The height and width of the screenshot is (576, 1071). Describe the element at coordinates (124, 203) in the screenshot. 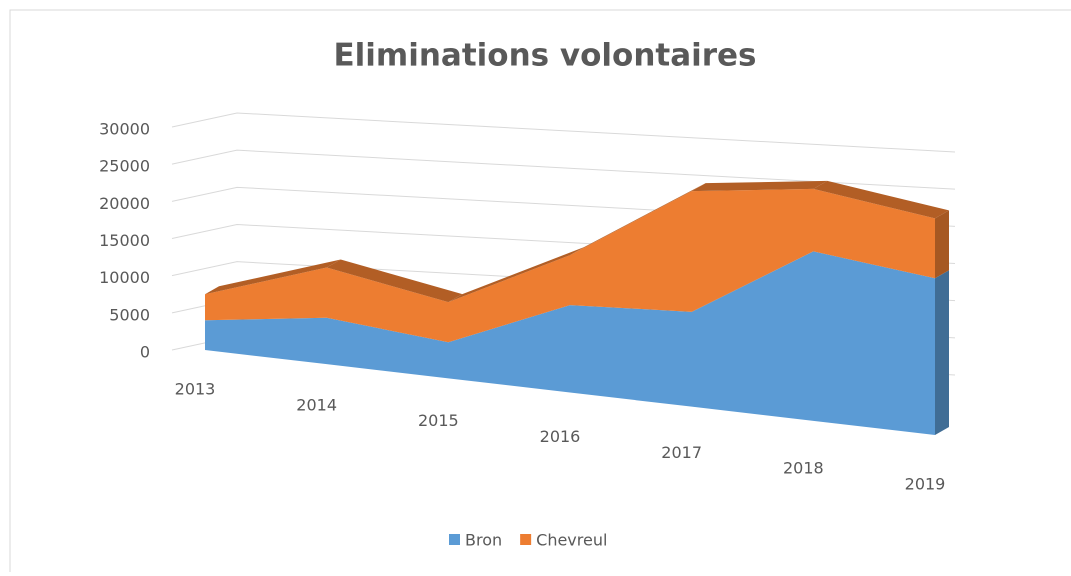

I see `y-tick-label: 20000` at that location.